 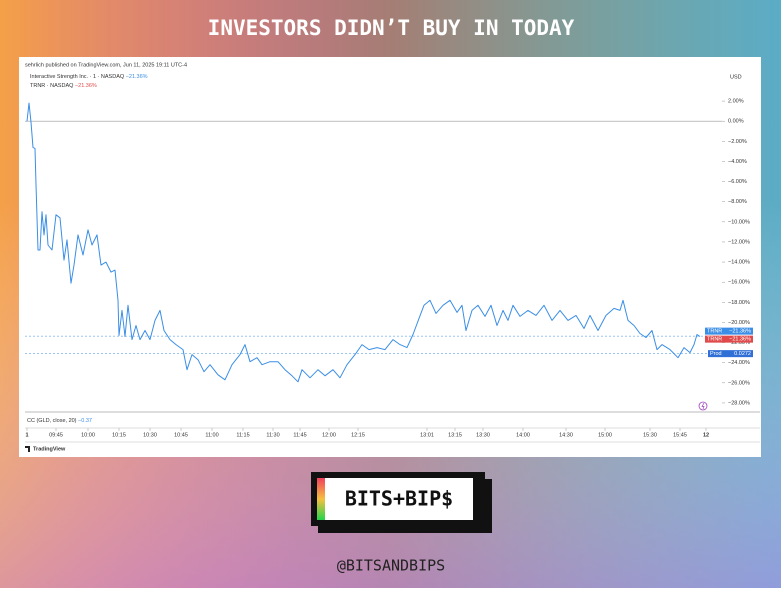 I want to click on indicator-name: CC (GLD, close, 20), so click(x=52, y=421).